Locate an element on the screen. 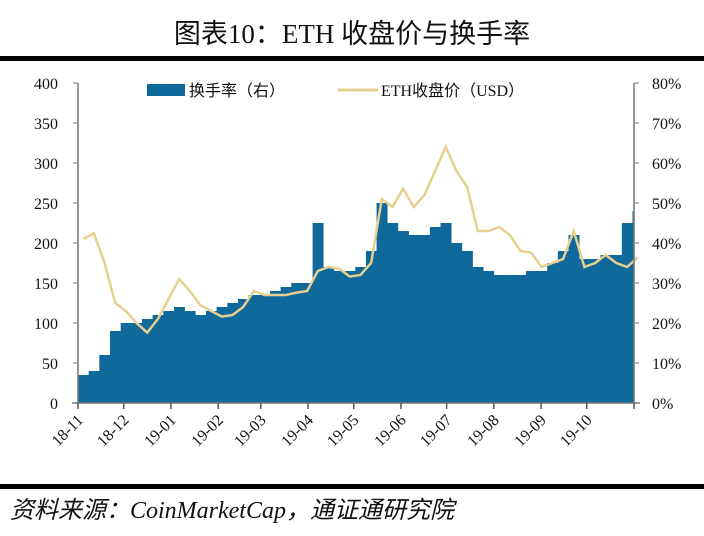  x-tick-label: 18-12 is located at coordinates (113, 431).